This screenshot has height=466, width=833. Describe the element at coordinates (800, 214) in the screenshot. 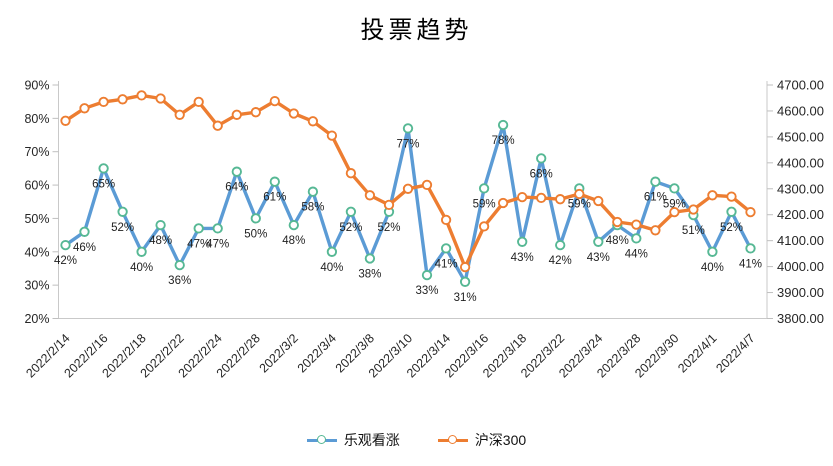

I see `right-tick-label: 4200.00` at that location.